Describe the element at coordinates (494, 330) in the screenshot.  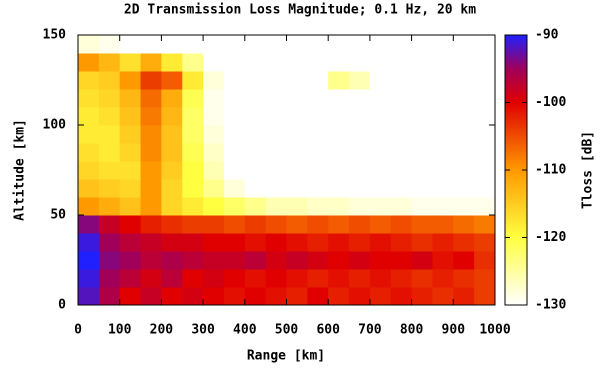
I see `x-tick-label: 1000` at that location.